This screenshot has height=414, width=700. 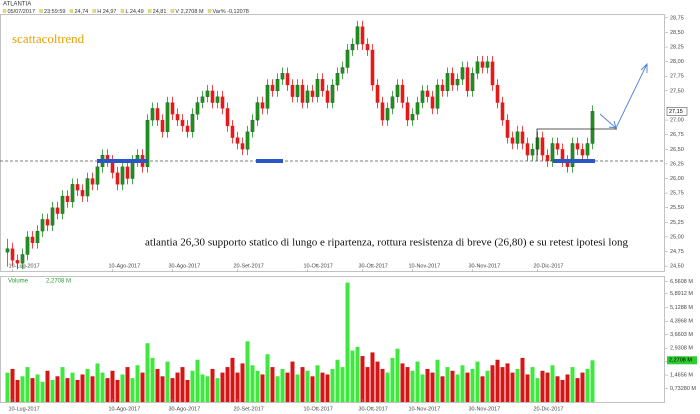 What do you see at coordinates (677, 77) in the screenshot?
I see `y-tick-label: 27,75` at bounding box center [677, 77].